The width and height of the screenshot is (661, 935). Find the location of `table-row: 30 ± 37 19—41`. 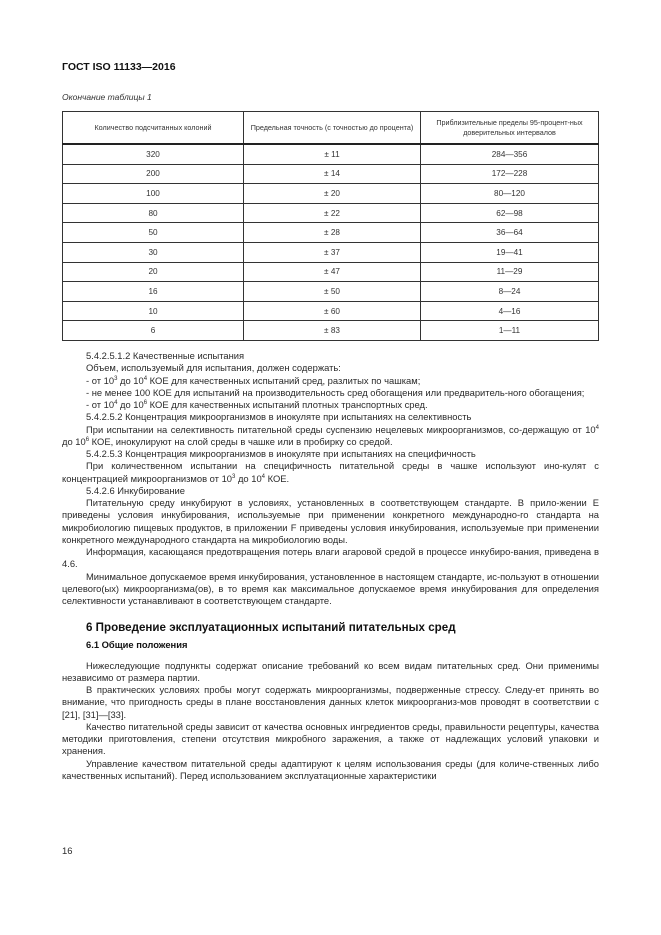

table-row: 30 ± 37 19—41 is located at coordinates (330, 252).